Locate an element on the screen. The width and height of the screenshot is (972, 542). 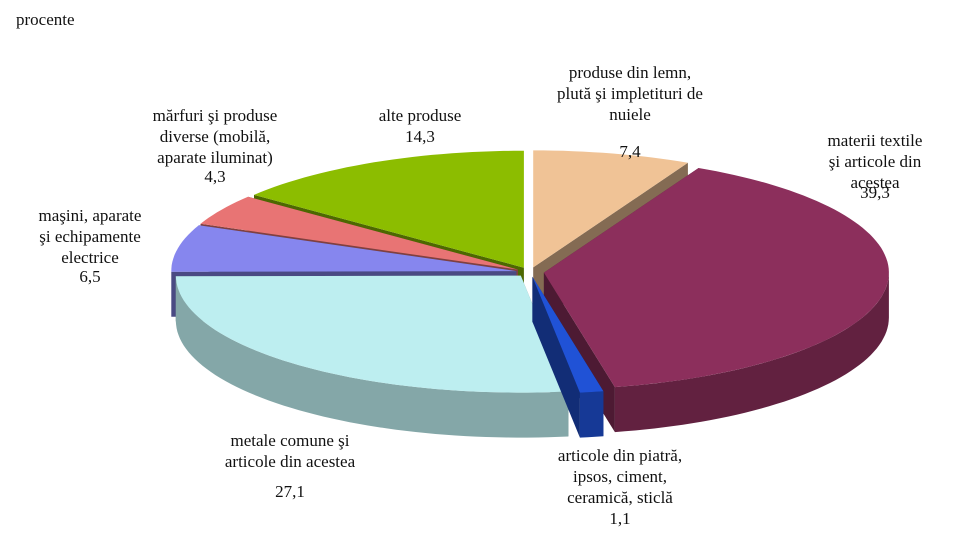
slice-label: maşini, aparate şi echipamente electrice is located at coordinates (90, 236).